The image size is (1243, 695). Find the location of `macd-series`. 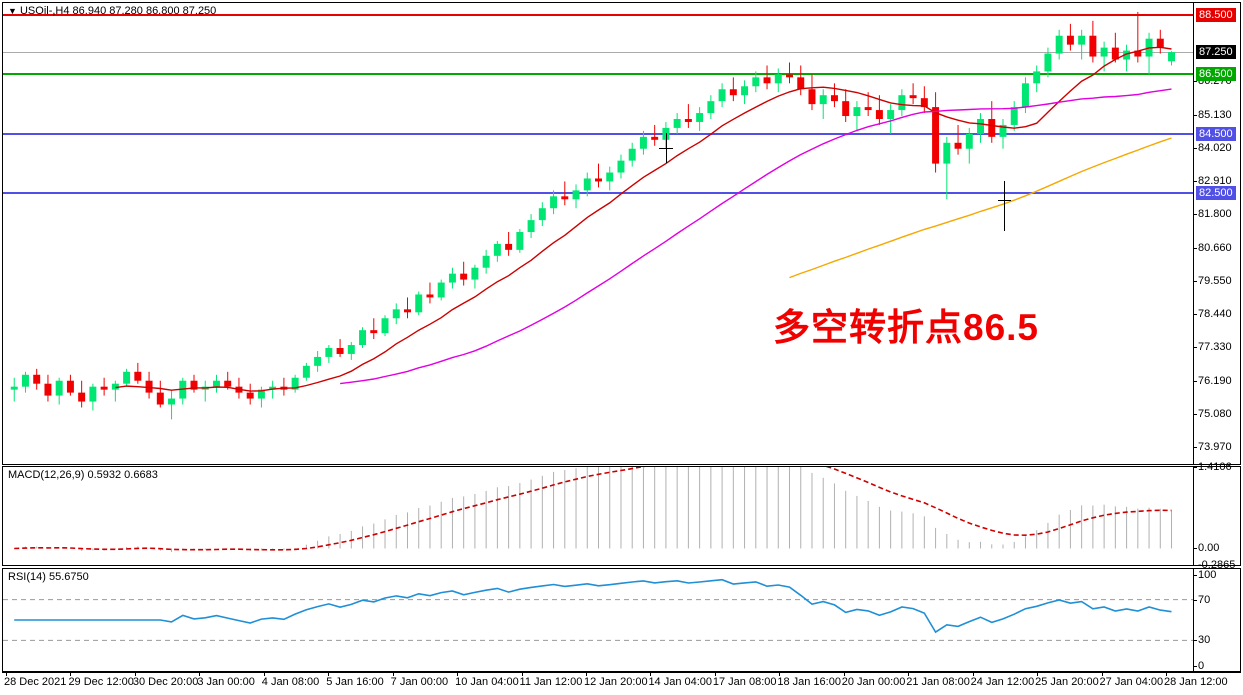

macd-series is located at coordinates (593, 510).